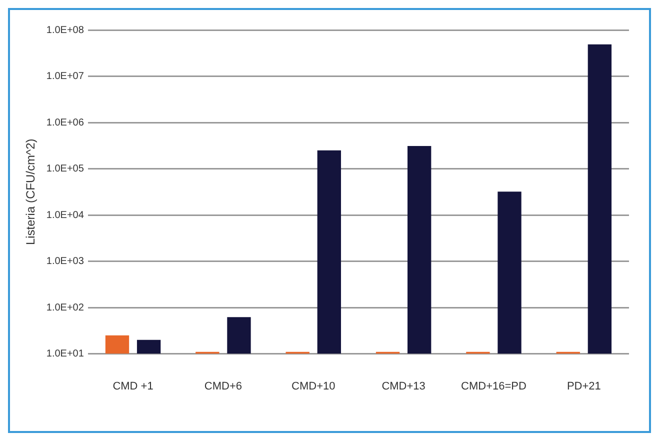 The width and height of the screenshot is (659, 441). I want to click on y-tick-label: 1.0E+01, so click(65, 354).